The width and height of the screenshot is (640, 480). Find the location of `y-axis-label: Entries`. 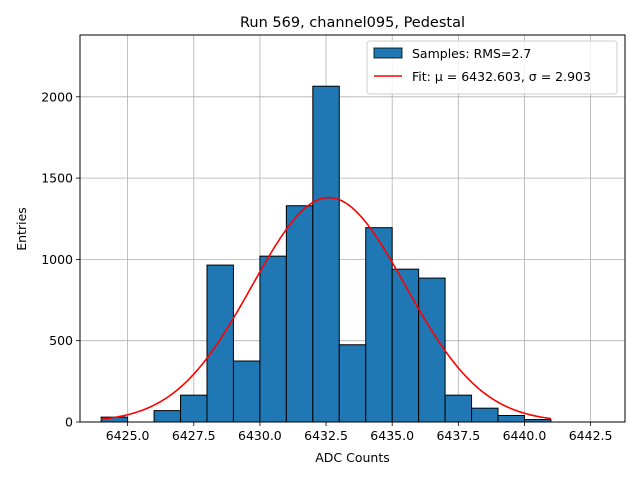

y-axis-label: Entries is located at coordinates (21, 229).